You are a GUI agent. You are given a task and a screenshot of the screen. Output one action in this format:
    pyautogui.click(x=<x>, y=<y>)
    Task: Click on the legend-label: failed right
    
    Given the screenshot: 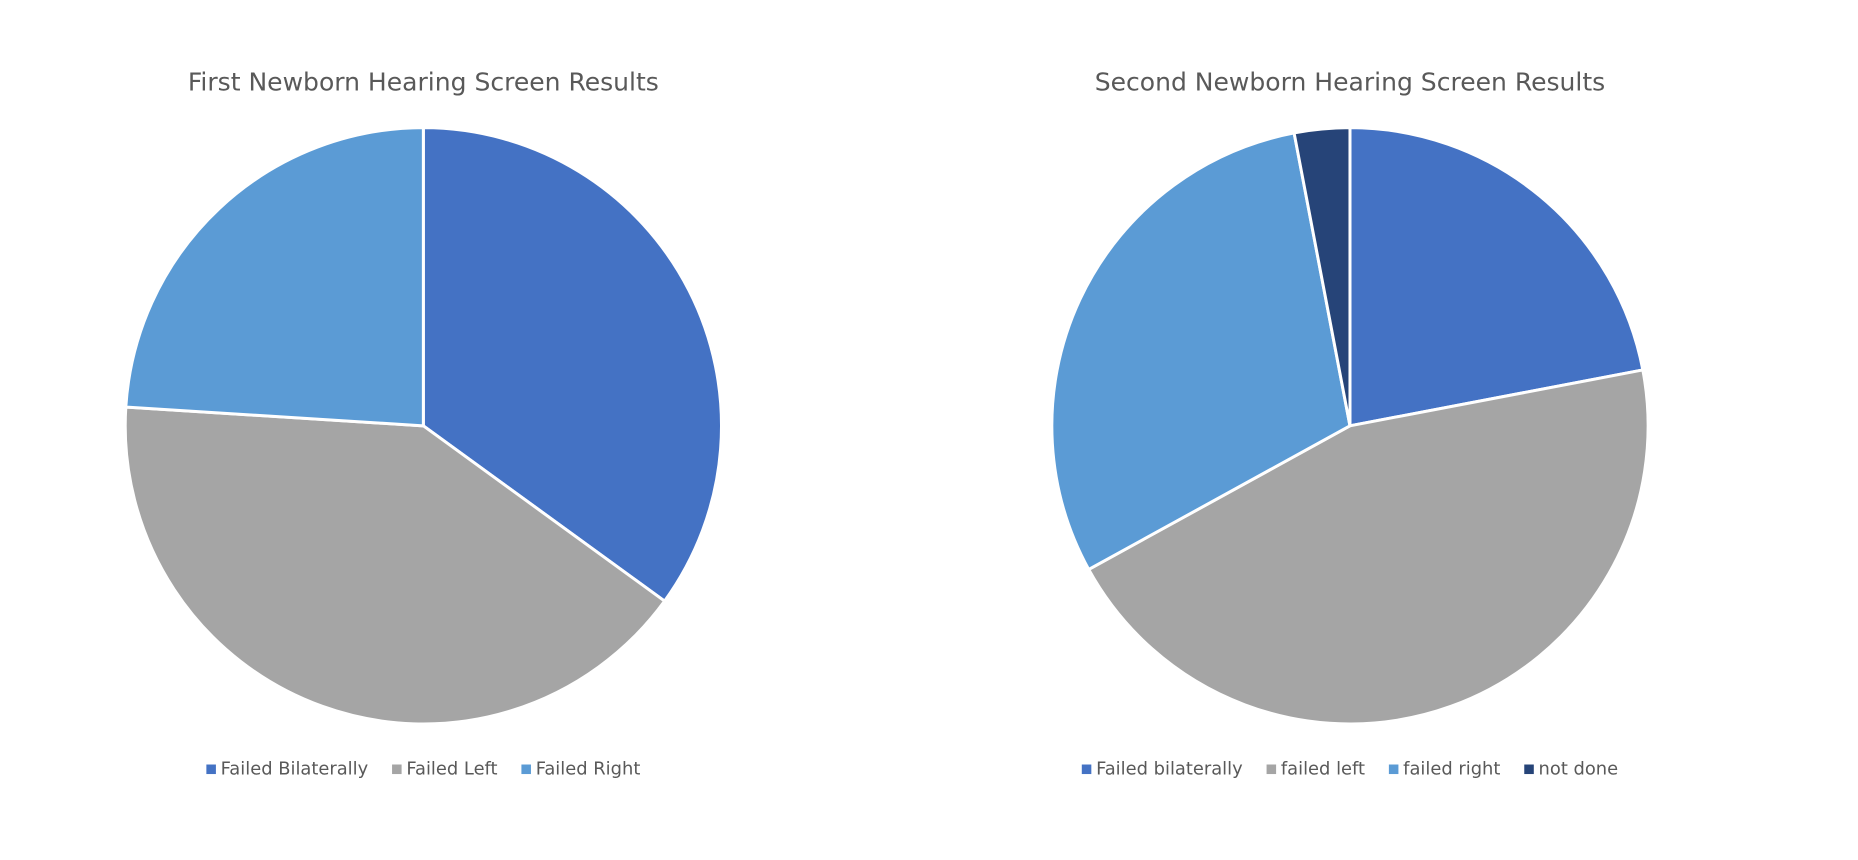 What is the action you would take?
    pyautogui.click(x=1451, y=768)
    